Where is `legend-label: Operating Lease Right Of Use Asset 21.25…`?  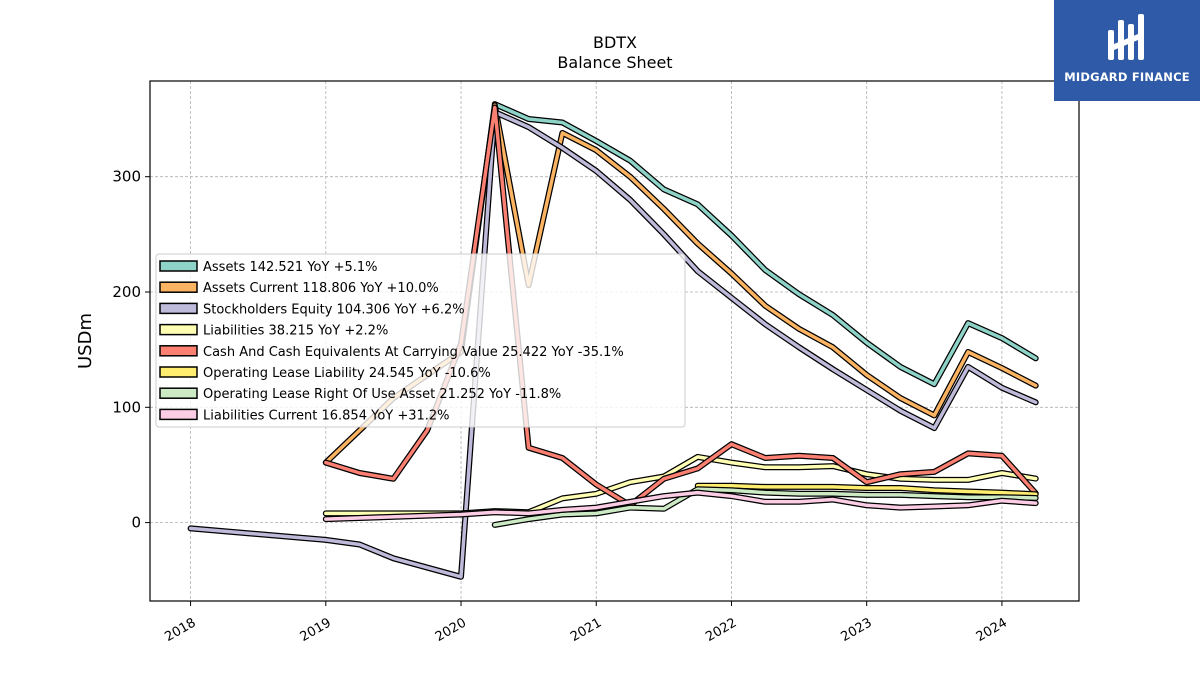 legend-label: Operating Lease Right Of Use Asset 21.25… is located at coordinates (382, 394).